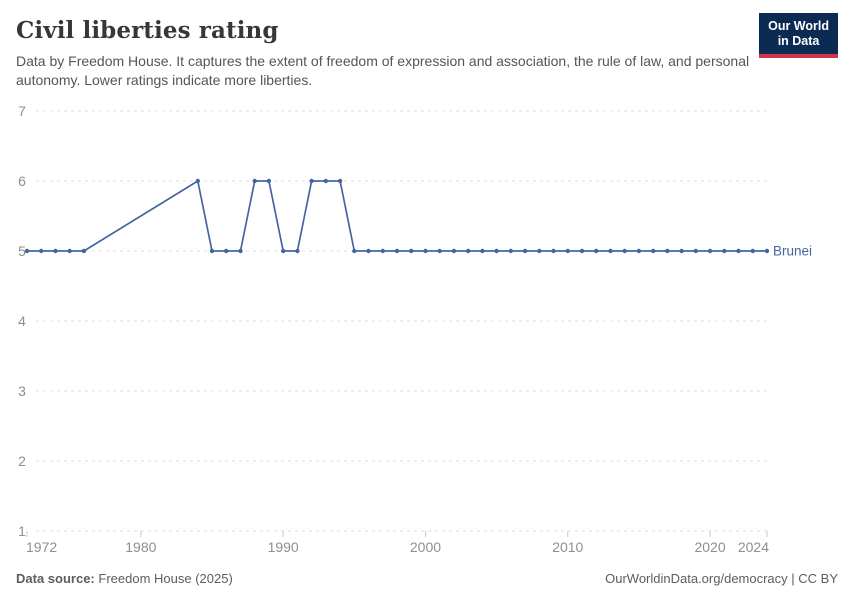 This screenshot has height=600, width=850. What do you see at coordinates (22, 181) in the screenshot?
I see `y-tick-label-6: 6` at bounding box center [22, 181].